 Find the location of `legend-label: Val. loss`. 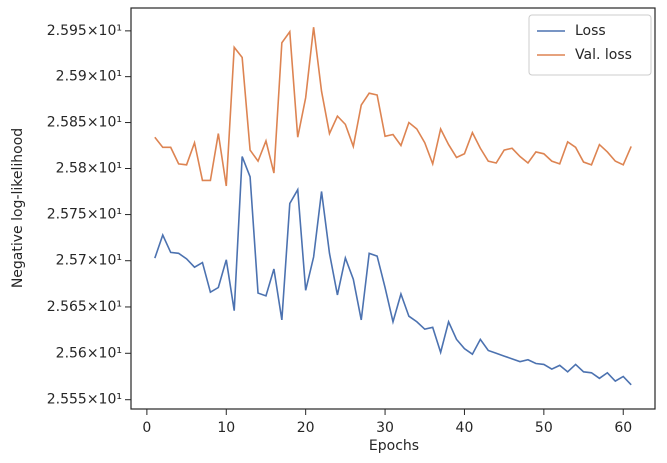

legend-label: Val. loss is located at coordinates (603, 55).